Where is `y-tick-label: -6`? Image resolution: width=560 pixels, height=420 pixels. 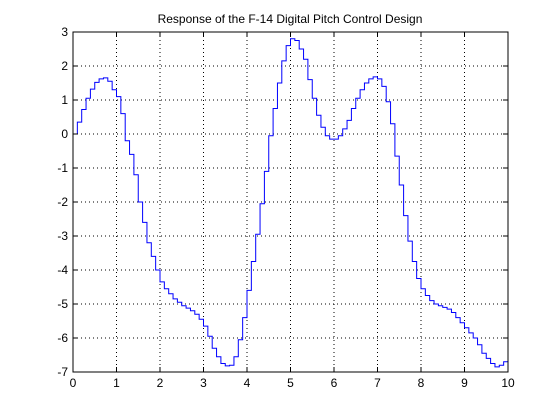
y-tick-label: -6 is located at coordinates (62, 338).